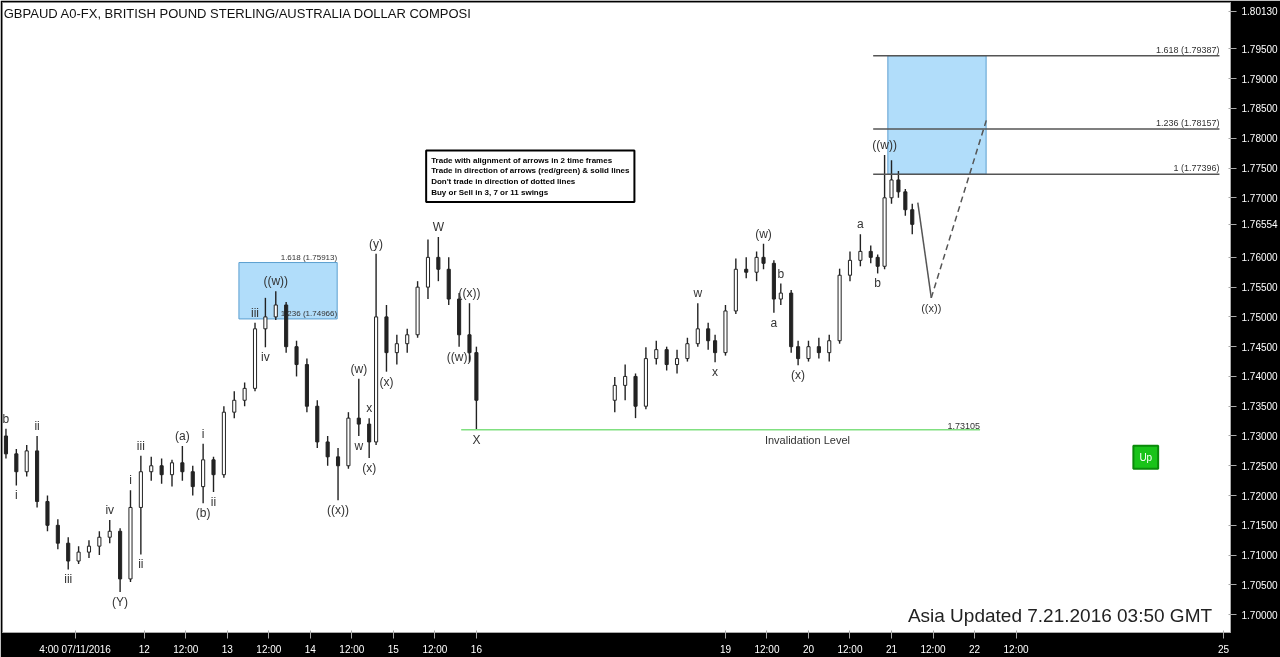 This screenshot has height=657, width=1280. Describe the element at coordinates (1260, 466) in the screenshot. I see `y-tick-label: 1.72500` at that location.